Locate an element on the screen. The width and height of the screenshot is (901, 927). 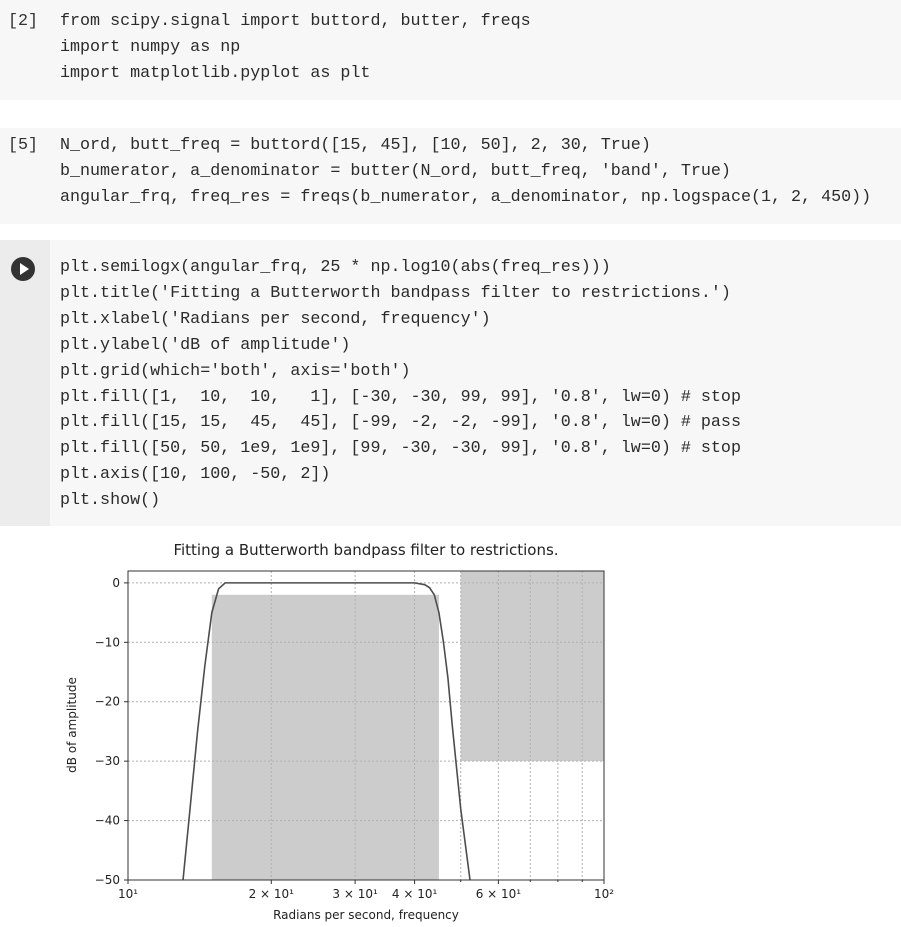
x-tick-label: 2 × 10¹ is located at coordinates (272, 894).